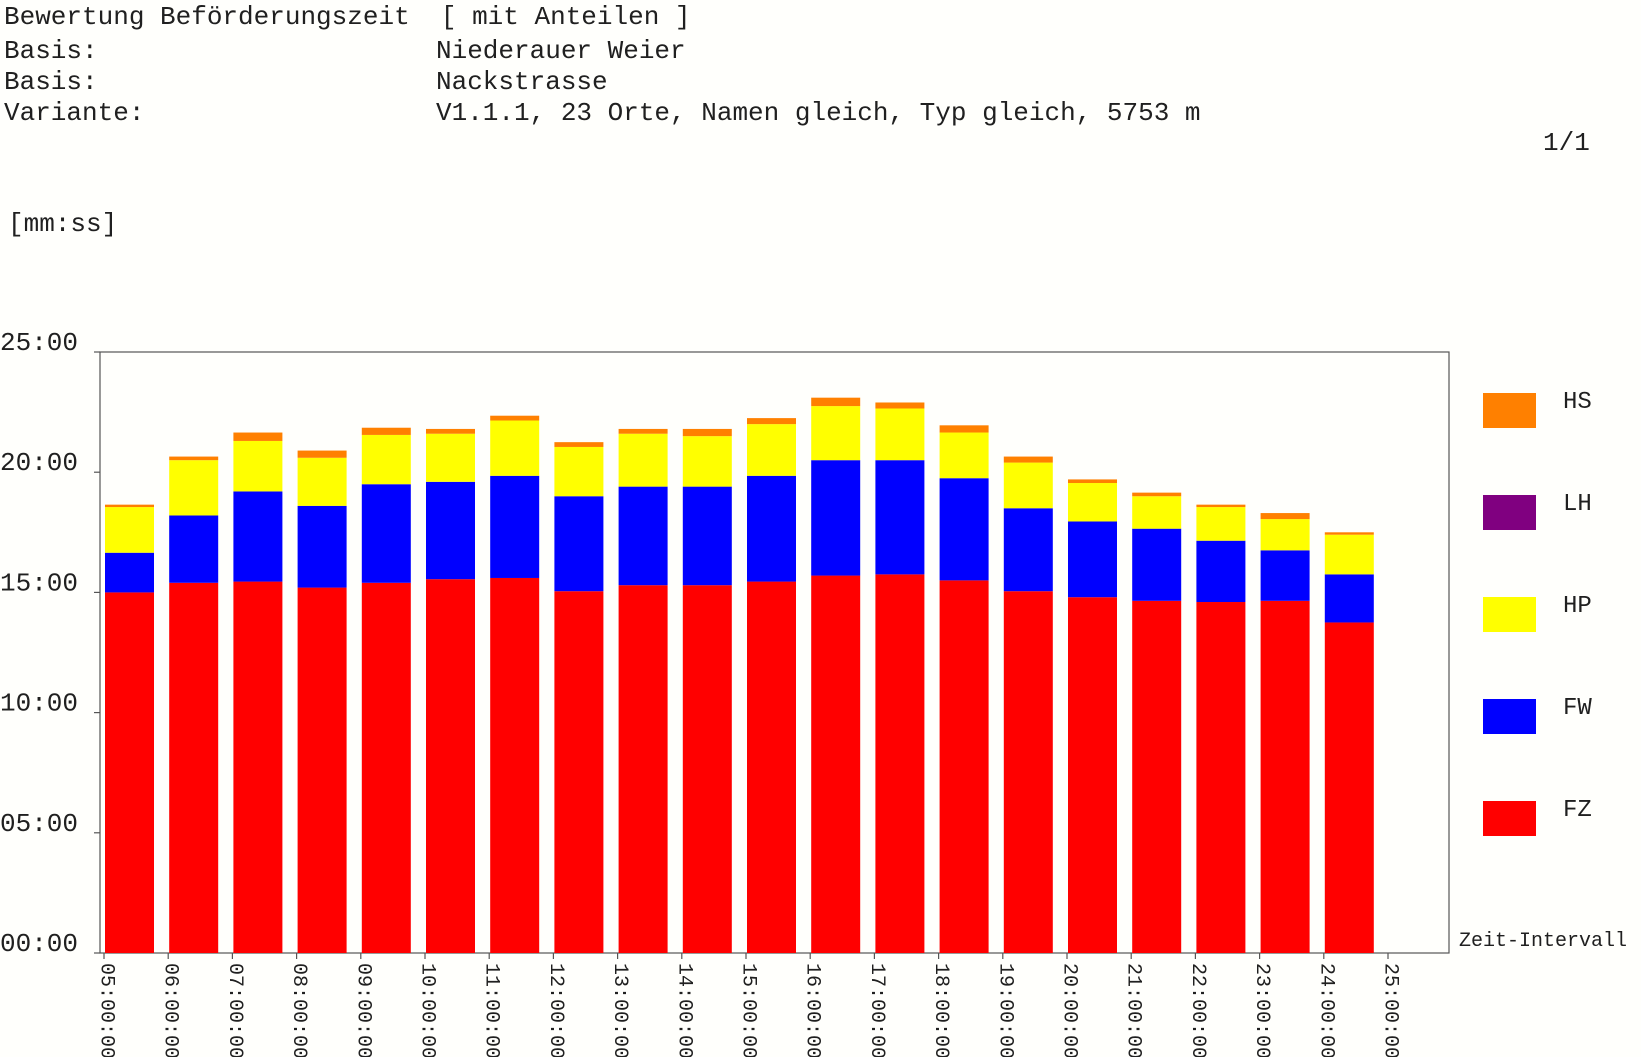 The height and width of the screenshot is (1057, 1641). I want to click on basis-value-2: Nackstrasse, so click(522, 82).